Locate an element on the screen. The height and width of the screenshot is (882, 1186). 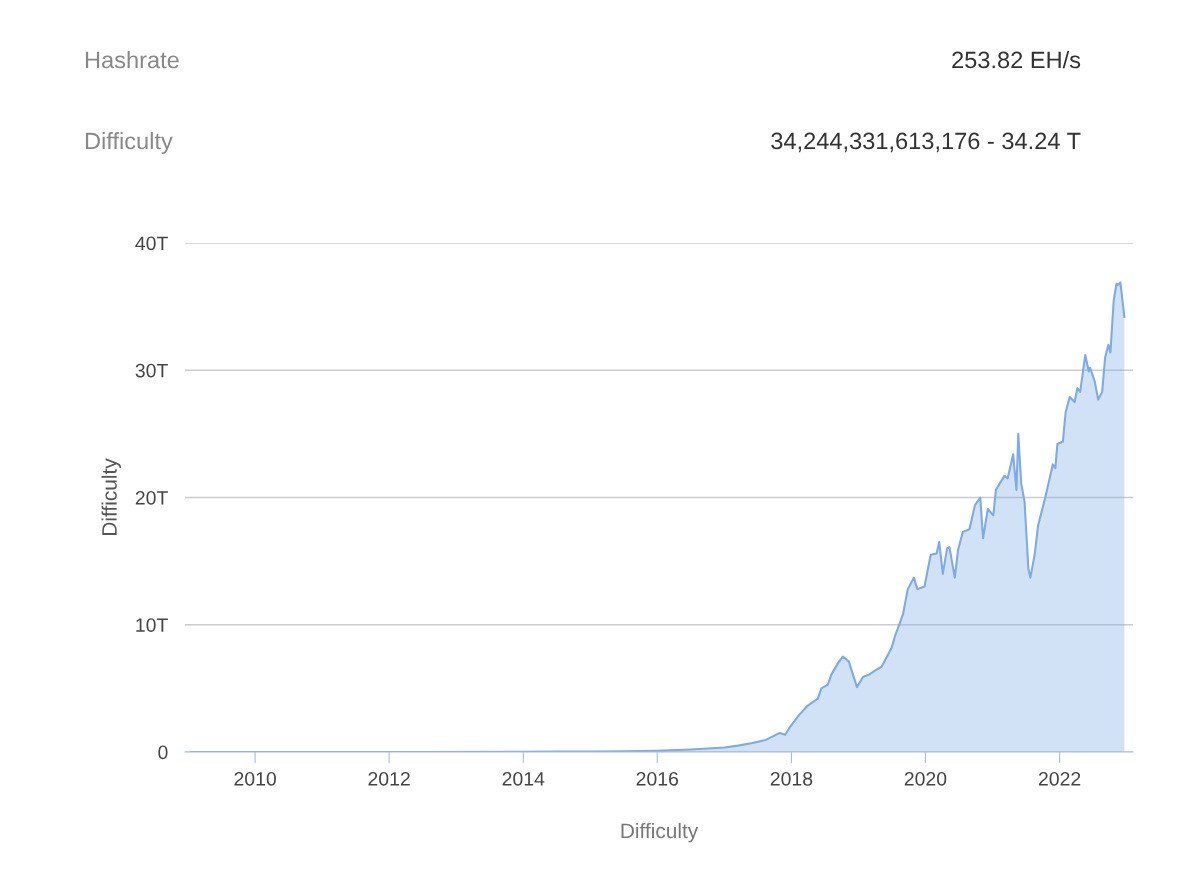
x-axis-title: Difficulty is located at coordinates (660, 832).